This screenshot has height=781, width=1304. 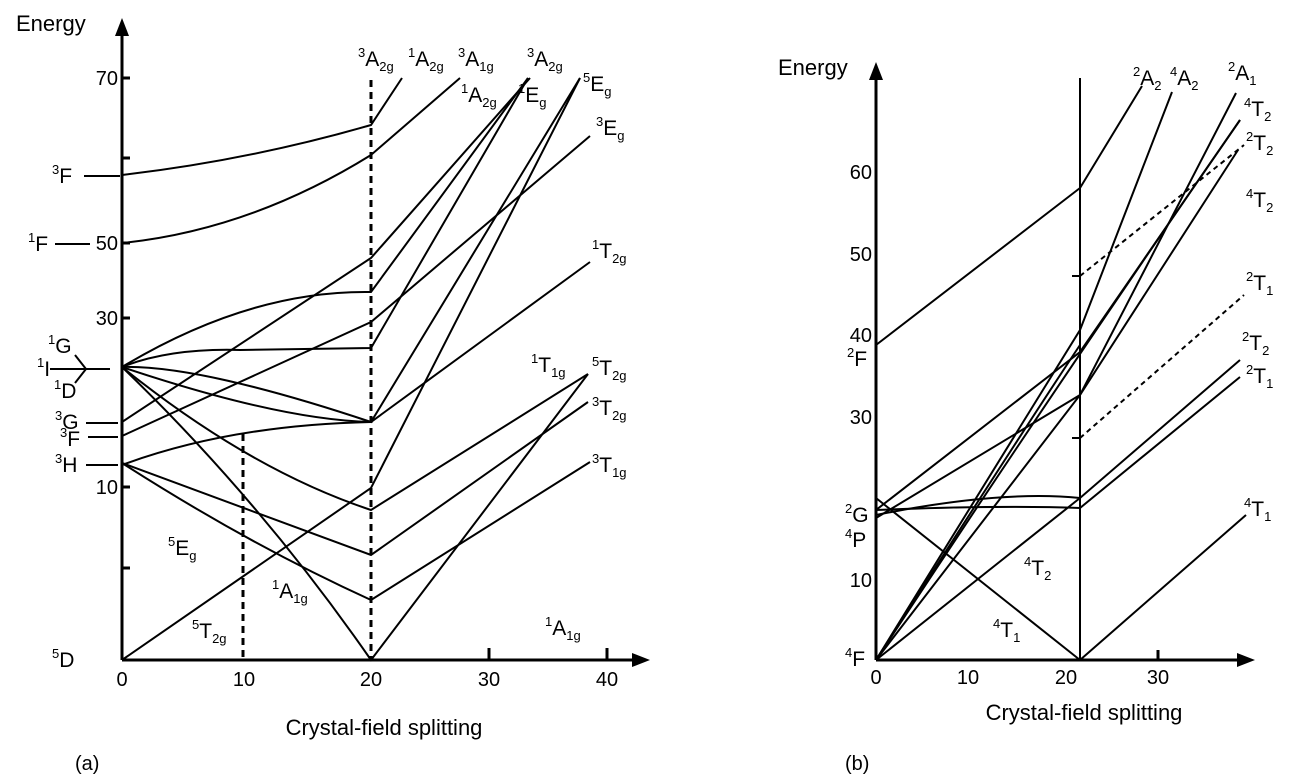 I want to click on a-state-label: 3T1g, so click(x=609, y=465).